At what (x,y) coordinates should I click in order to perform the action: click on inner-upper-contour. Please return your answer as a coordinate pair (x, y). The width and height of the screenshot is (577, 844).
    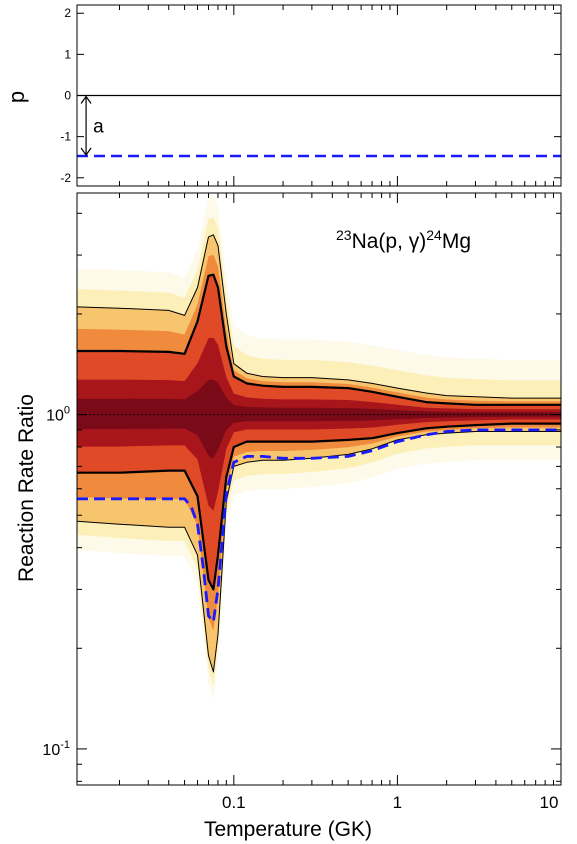
    Looking at the image, I should click on (319, 339).